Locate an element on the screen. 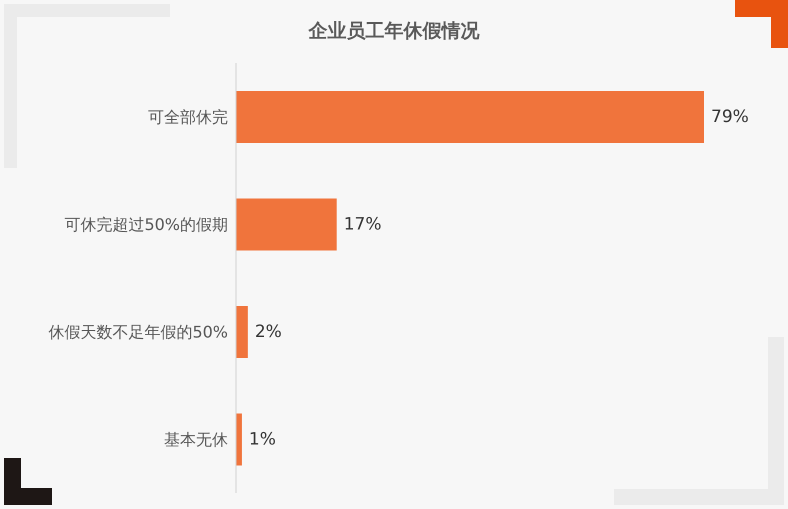 This screenshot has width=788, height=509. y-tick-label: 可全部休完 is located at coordinates (188, 116).